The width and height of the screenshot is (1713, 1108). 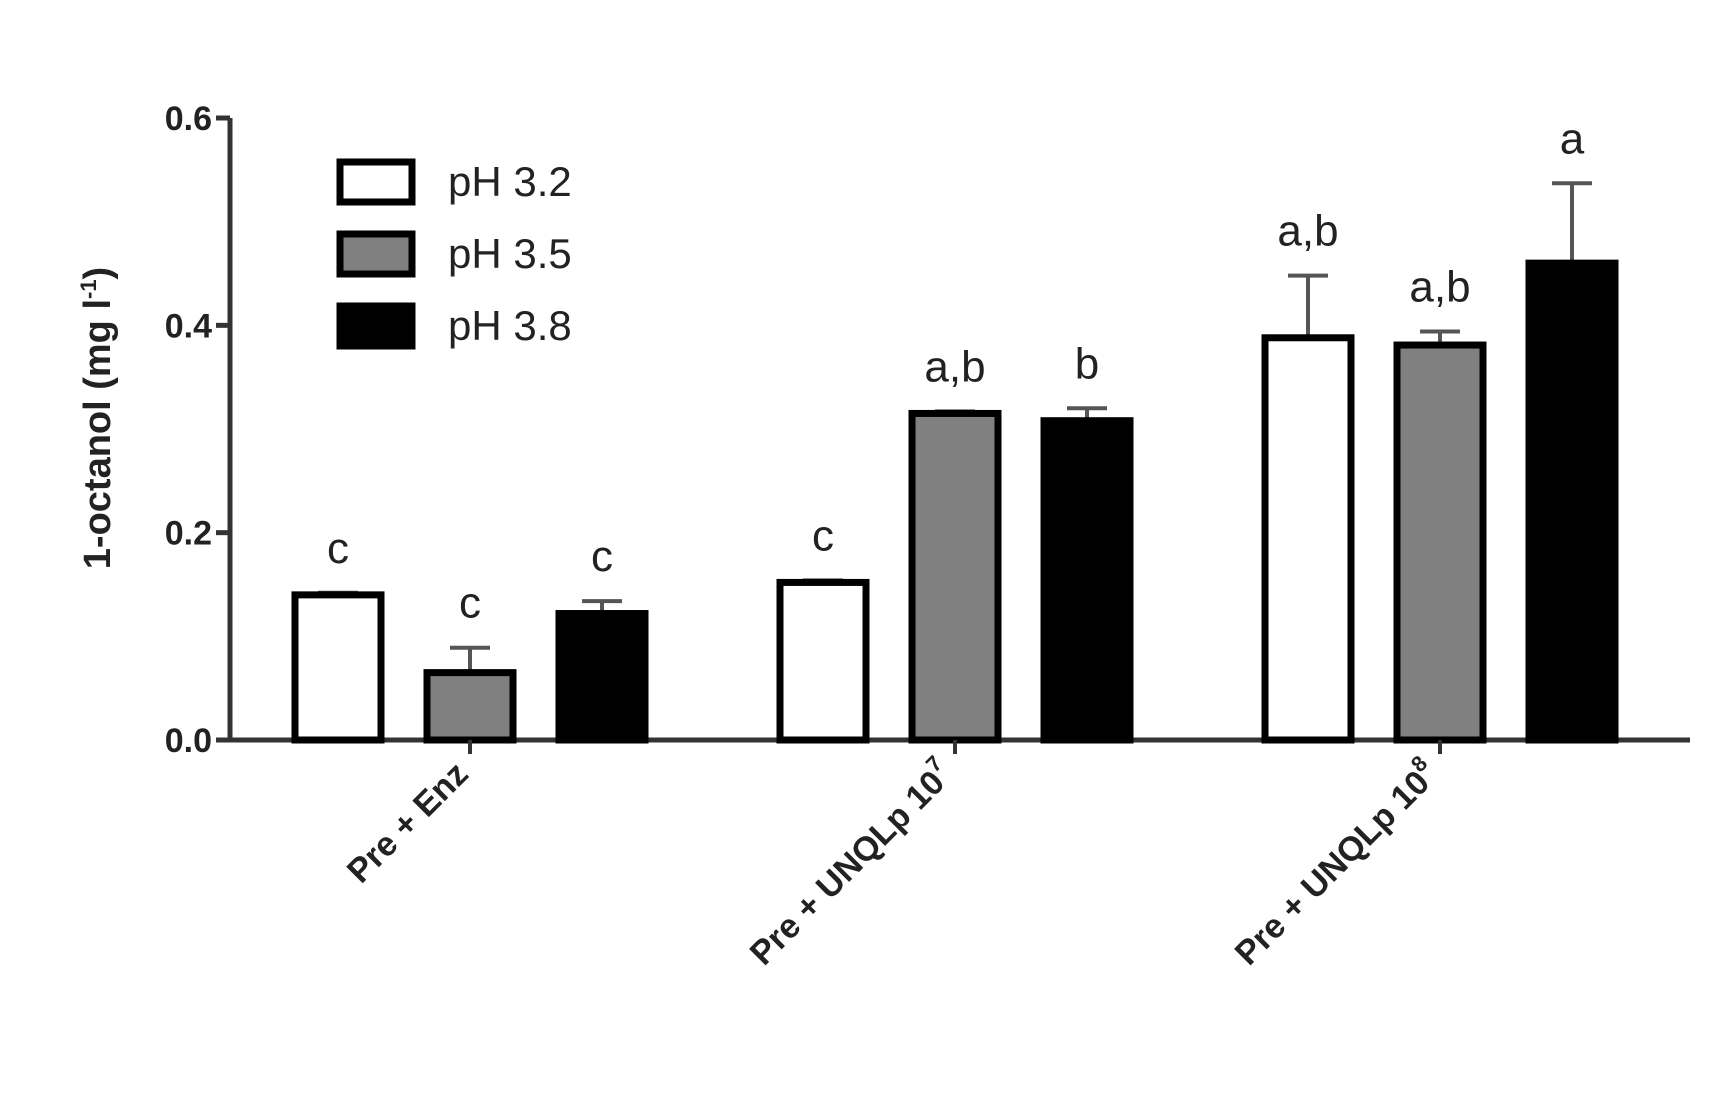 I want to click on legend-label: pH 3.2, so click(x=510, y=181).